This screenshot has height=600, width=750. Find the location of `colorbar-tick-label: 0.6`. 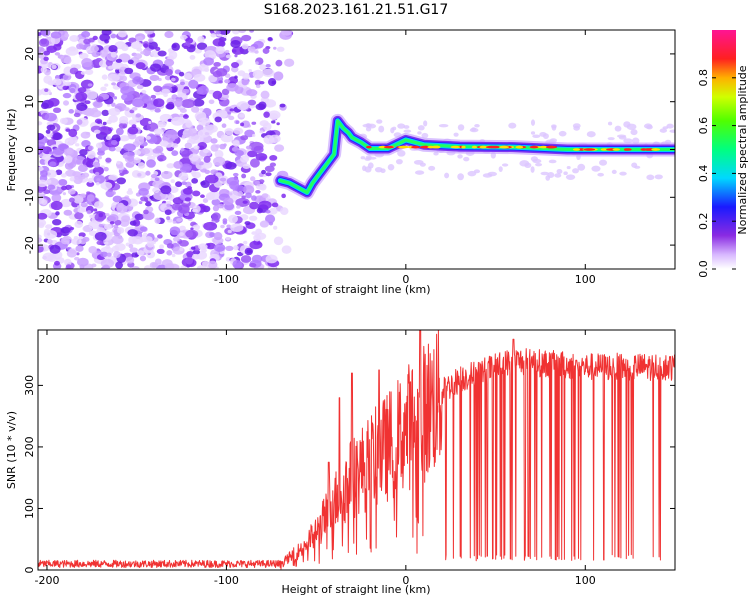

colorbar-tick-label: 0.6 is located at coordinates (703, 126).